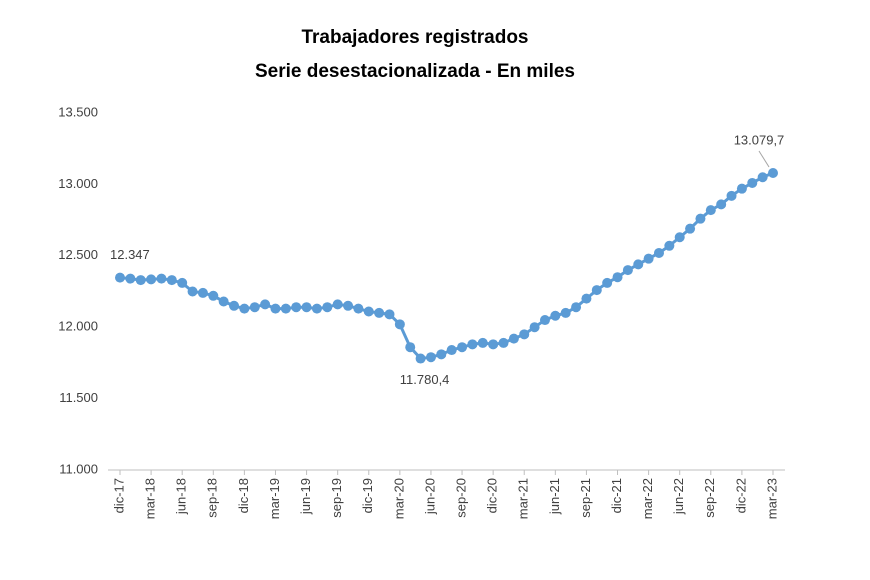 This screenshot has height=580, width=870. Describe the element at coordinates (647, 498) in the screenshot. I see `x-tick-label: mar-22` at that location.